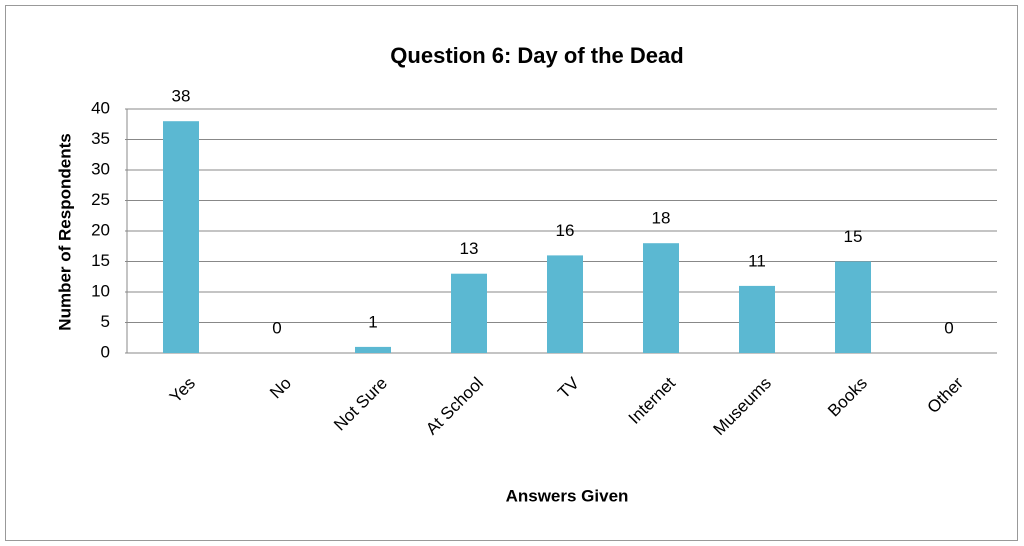 This screenshot has height=546, width=1024. I want to click on y-tick-label: 30, so click(100, 168).